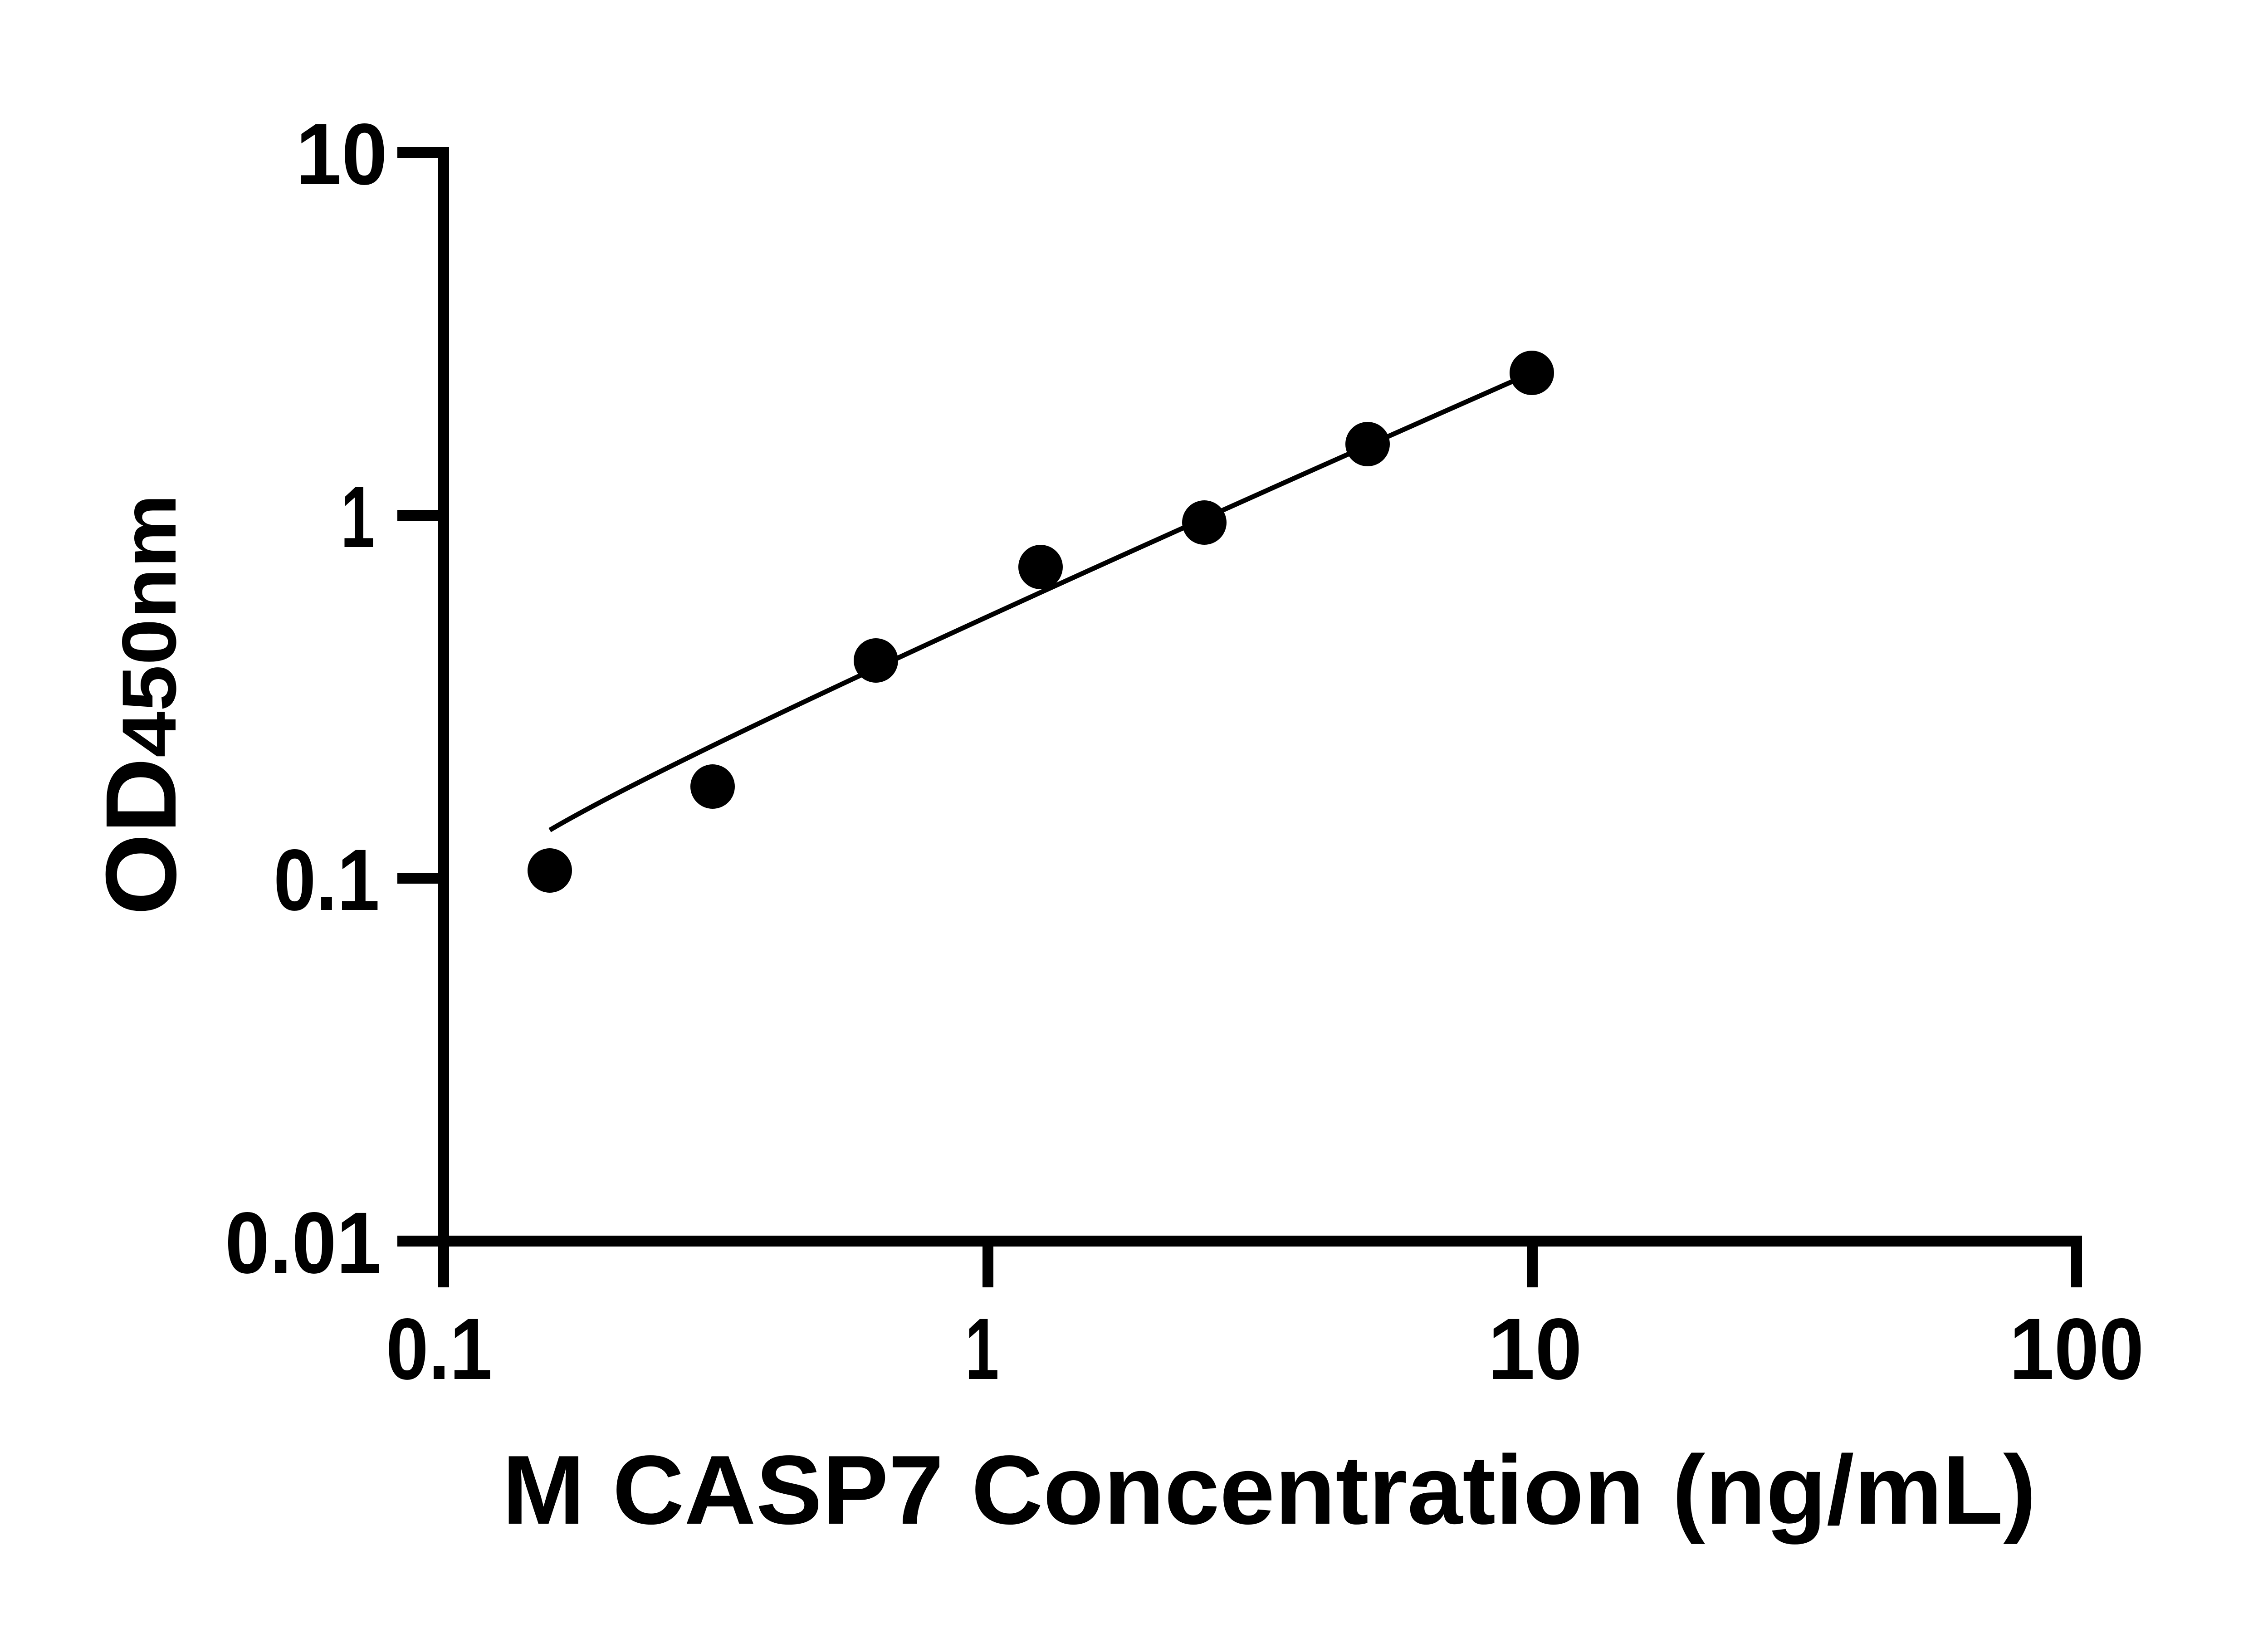 Image resolution: width=2268 pixels, height=1633 pixels. Describe the element at coordinates (1269, 1490) in the screenshot. I see `svg-text: M CASP7 Concentration (ng/mL)` at that location.